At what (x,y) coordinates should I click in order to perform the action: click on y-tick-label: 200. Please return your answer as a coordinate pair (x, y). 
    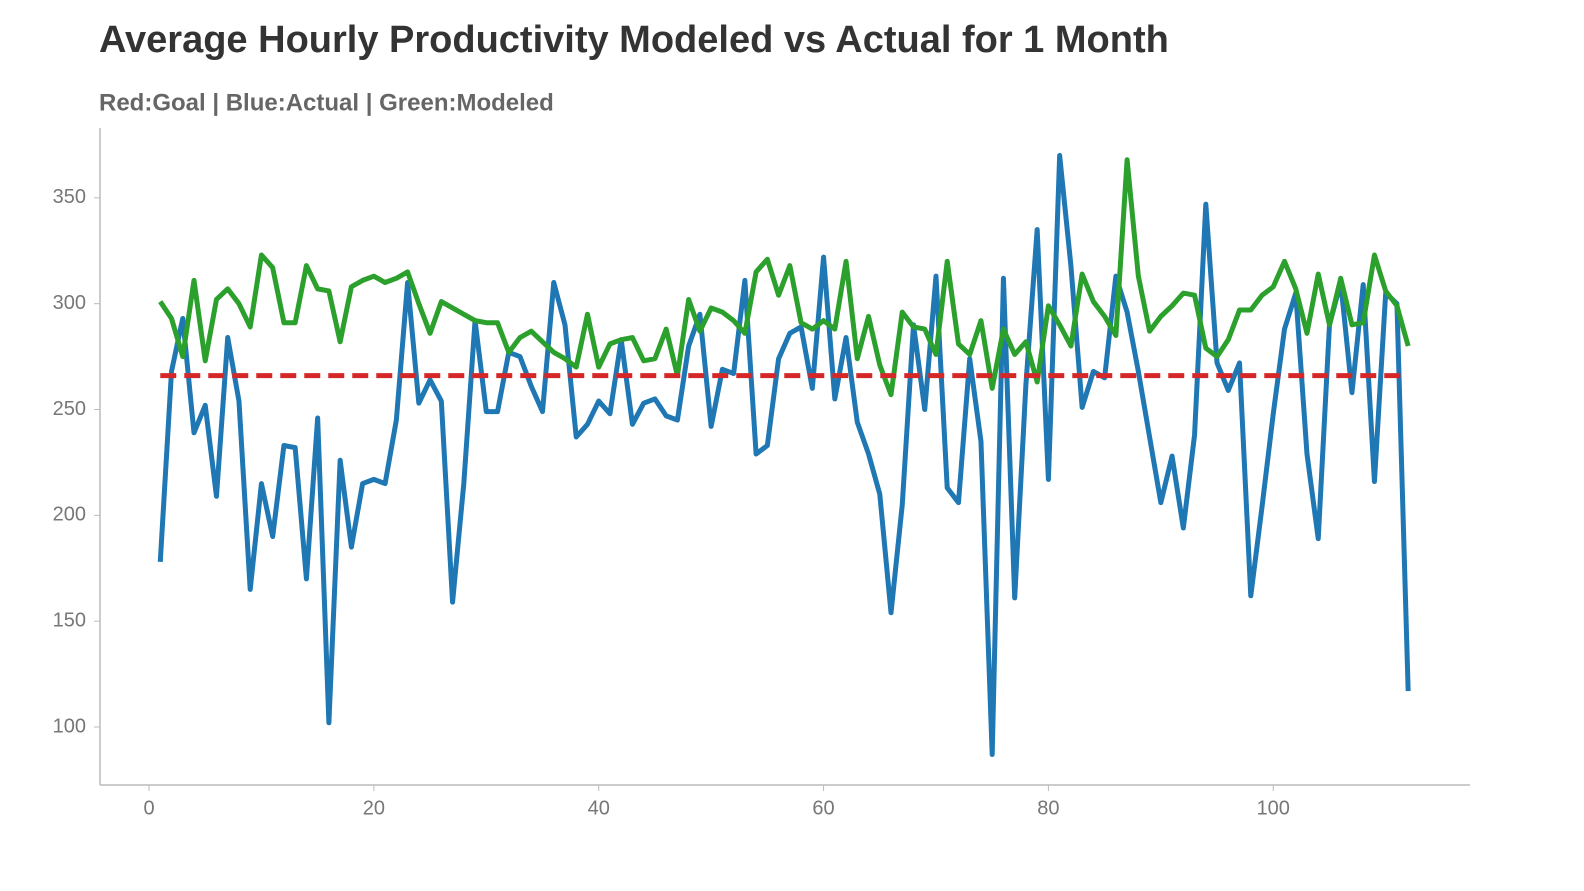
    Looking at the image, I should click on (69, 515).